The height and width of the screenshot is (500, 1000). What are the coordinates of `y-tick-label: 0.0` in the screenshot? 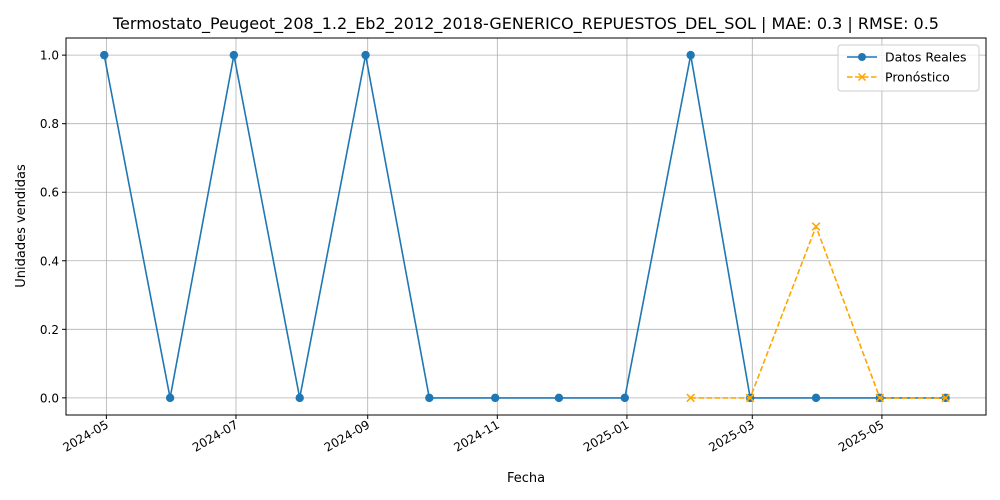 It's located at (49, 398).